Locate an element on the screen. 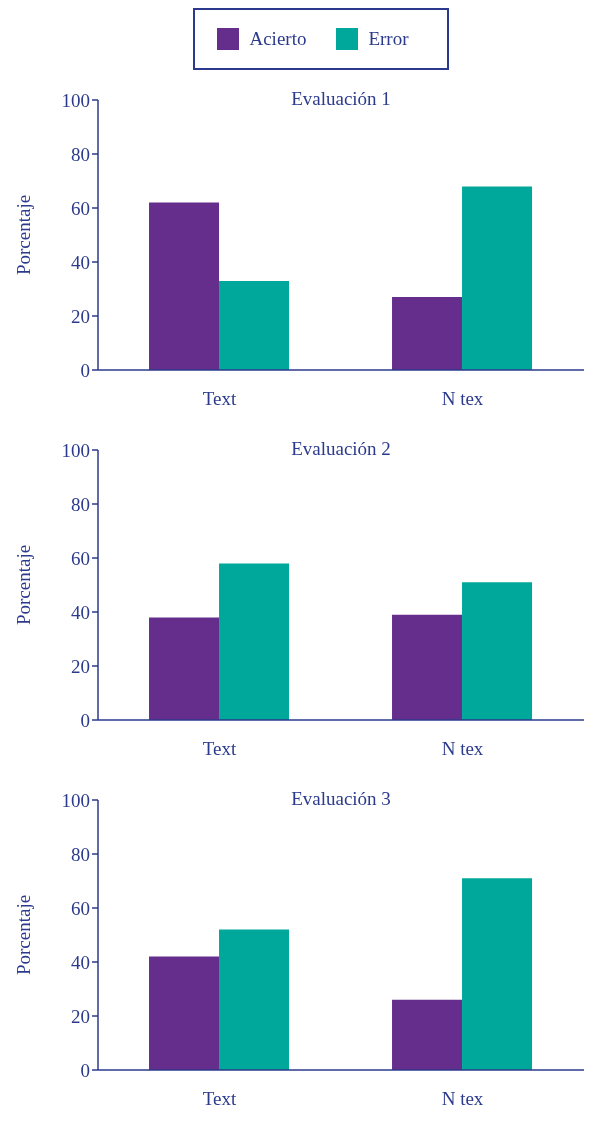  legend-label: Acierto is located at coordinates (278, 39).